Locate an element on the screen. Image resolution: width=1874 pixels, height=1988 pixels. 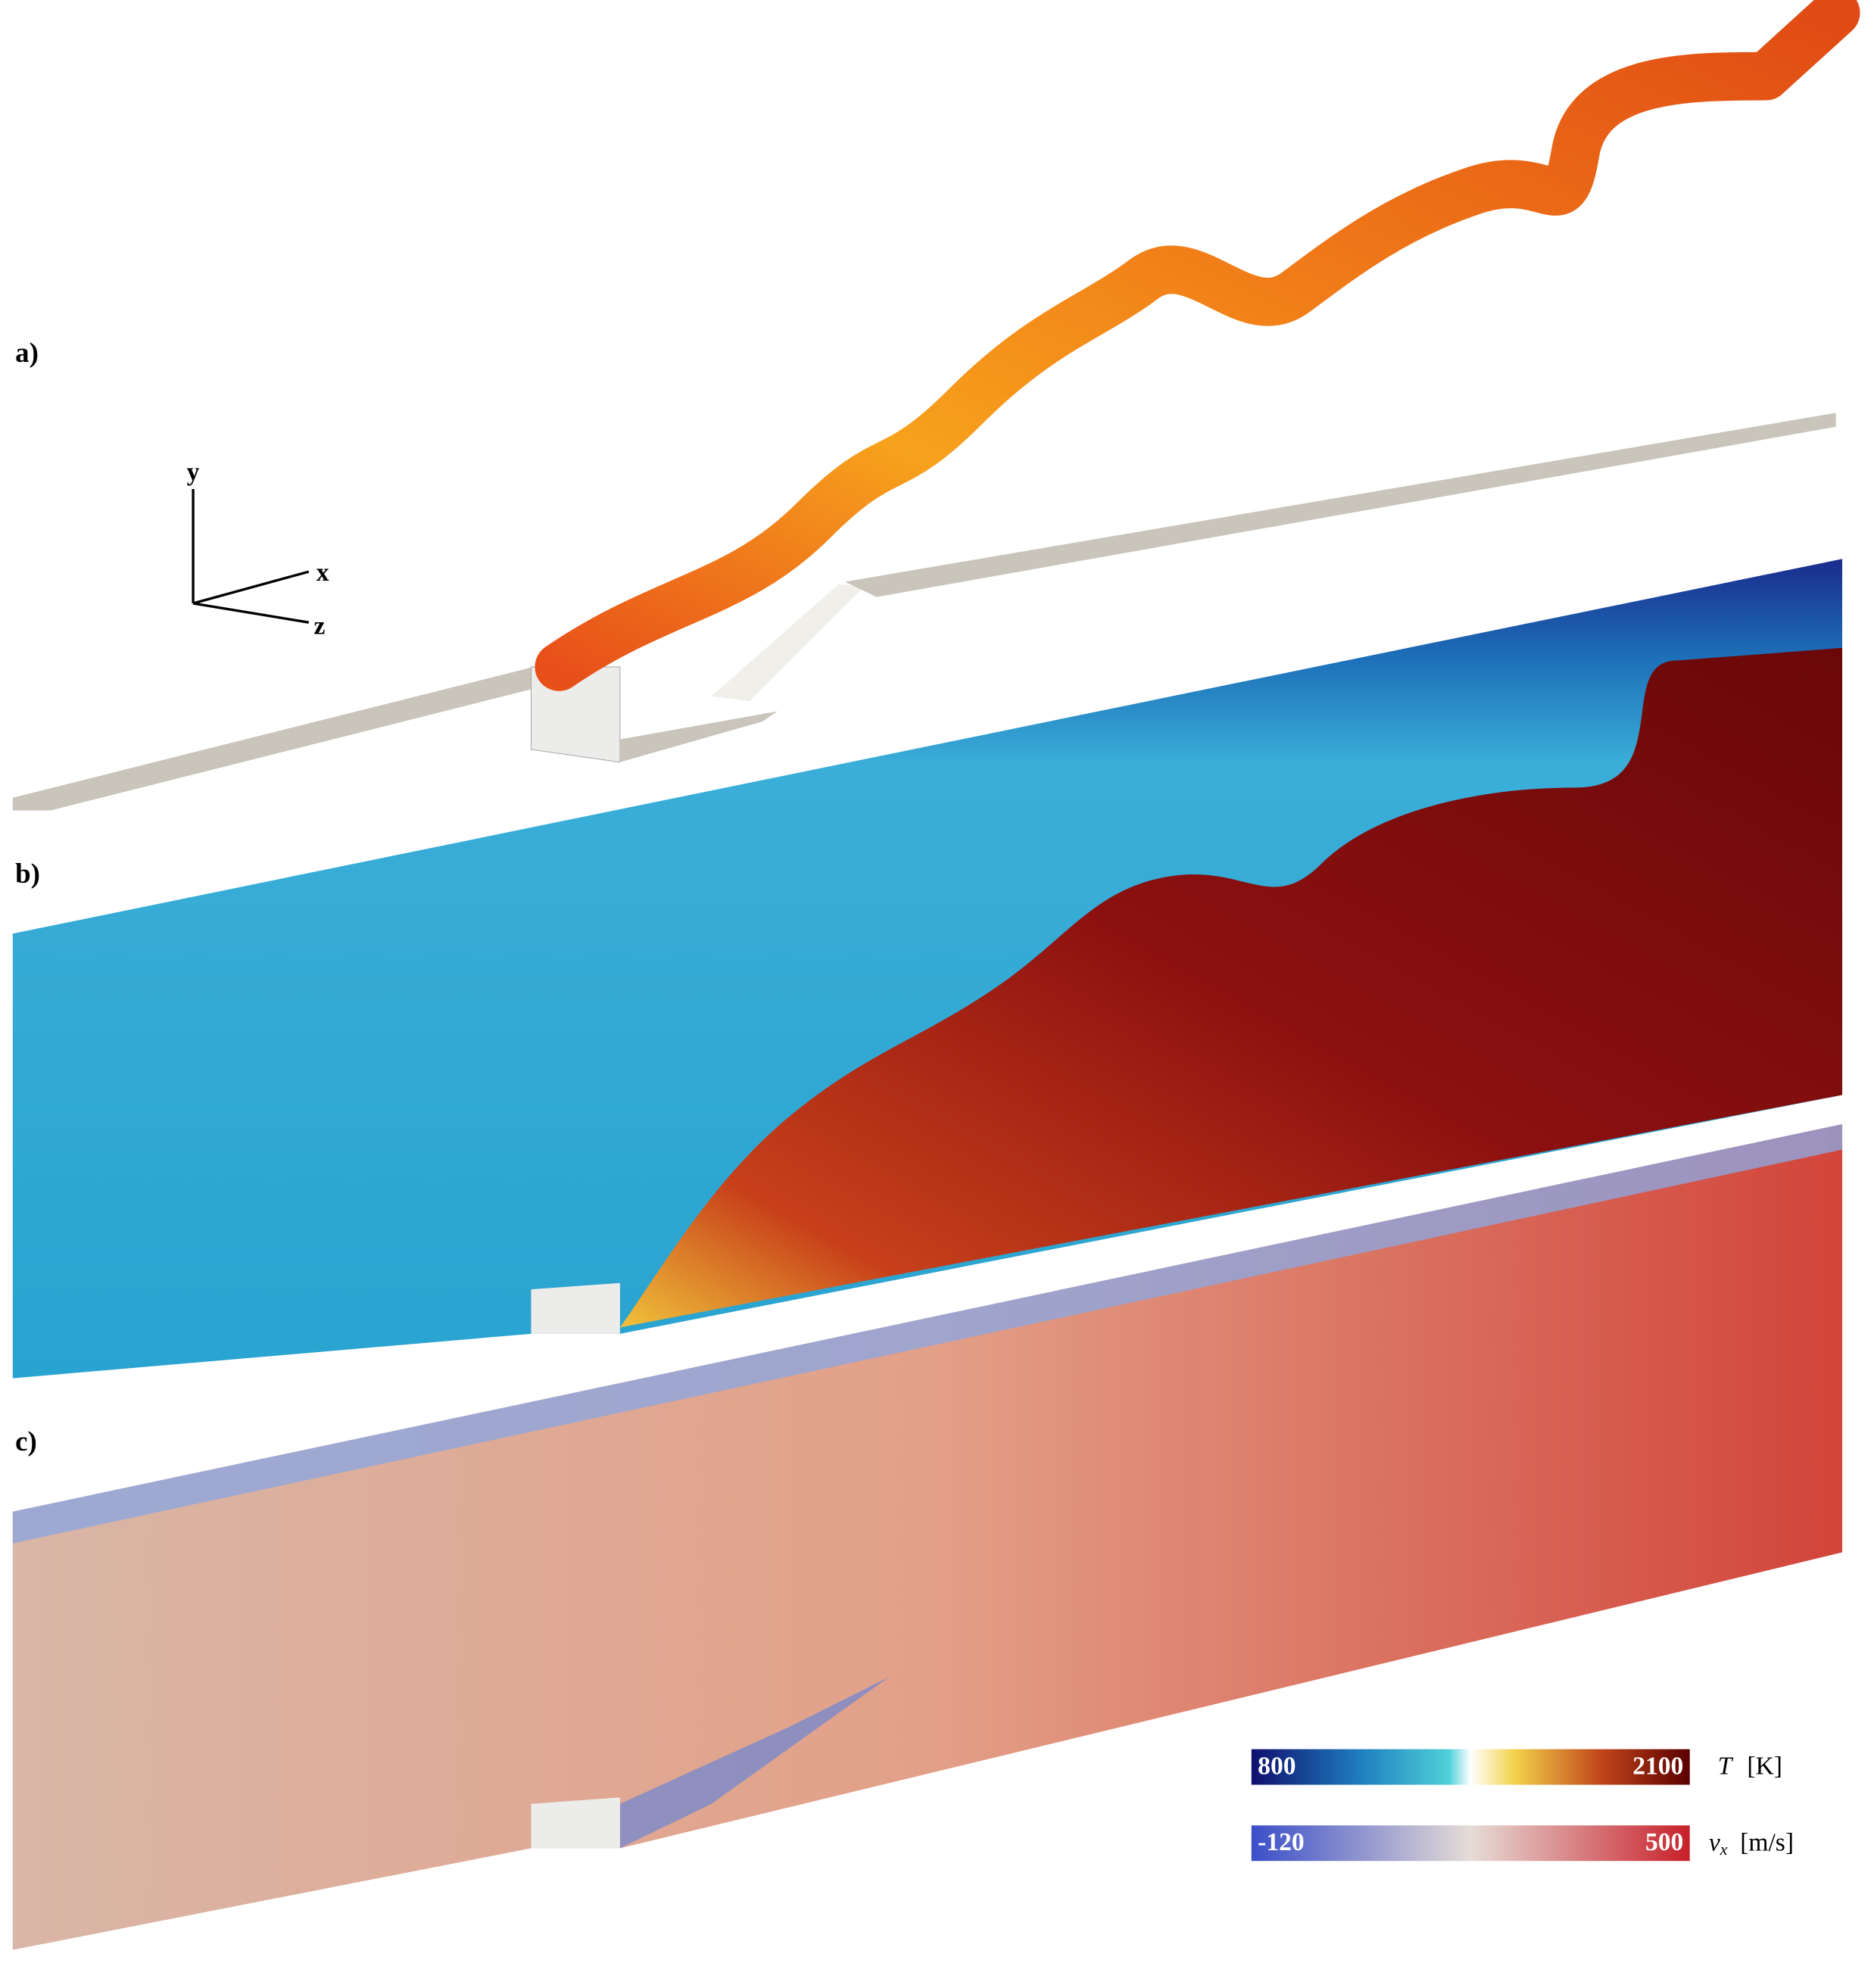
unit: [K] is located at coordinates (1764, 1766).